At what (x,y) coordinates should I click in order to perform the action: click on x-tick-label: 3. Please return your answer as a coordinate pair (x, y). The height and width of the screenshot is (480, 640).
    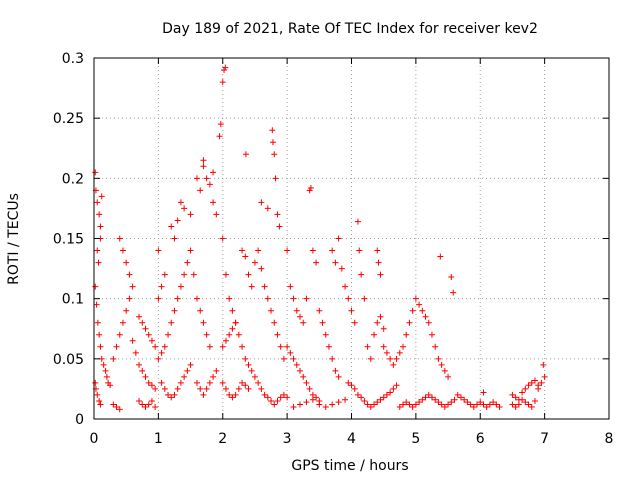
    Looking at the image, I should click on (287, 439).